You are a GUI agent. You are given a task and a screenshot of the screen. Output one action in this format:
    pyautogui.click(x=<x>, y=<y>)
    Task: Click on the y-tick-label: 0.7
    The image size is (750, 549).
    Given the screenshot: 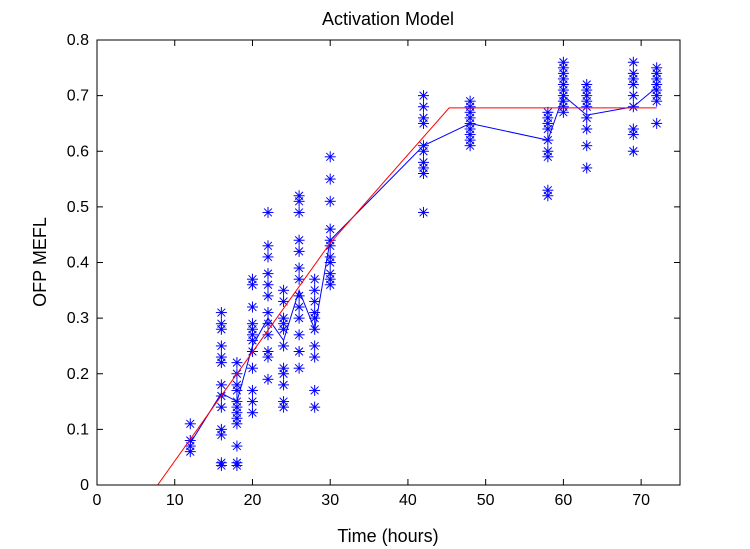 What is the action you would take?
    pyautogui.click(x=78, y=96)
    